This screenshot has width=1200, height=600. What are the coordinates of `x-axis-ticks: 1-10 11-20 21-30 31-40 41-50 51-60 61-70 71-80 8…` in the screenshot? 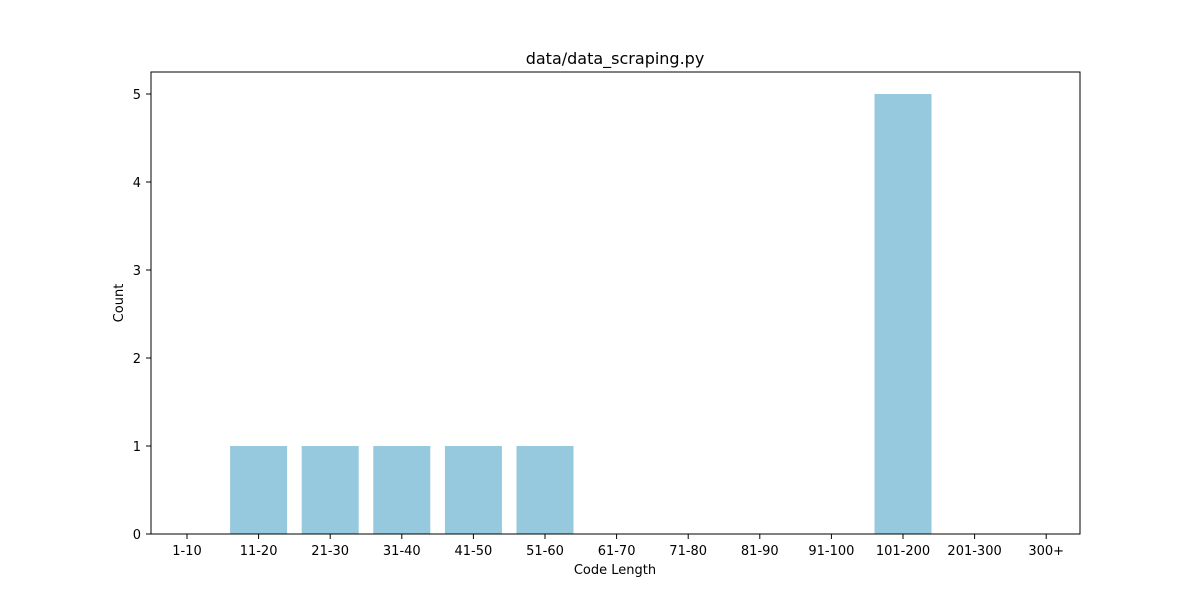 It's located at (618, 546).